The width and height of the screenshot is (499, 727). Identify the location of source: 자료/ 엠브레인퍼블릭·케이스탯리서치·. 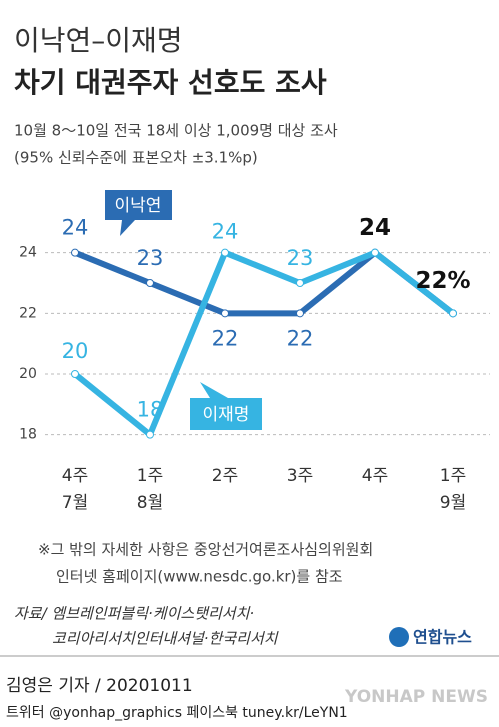
(134, 614).